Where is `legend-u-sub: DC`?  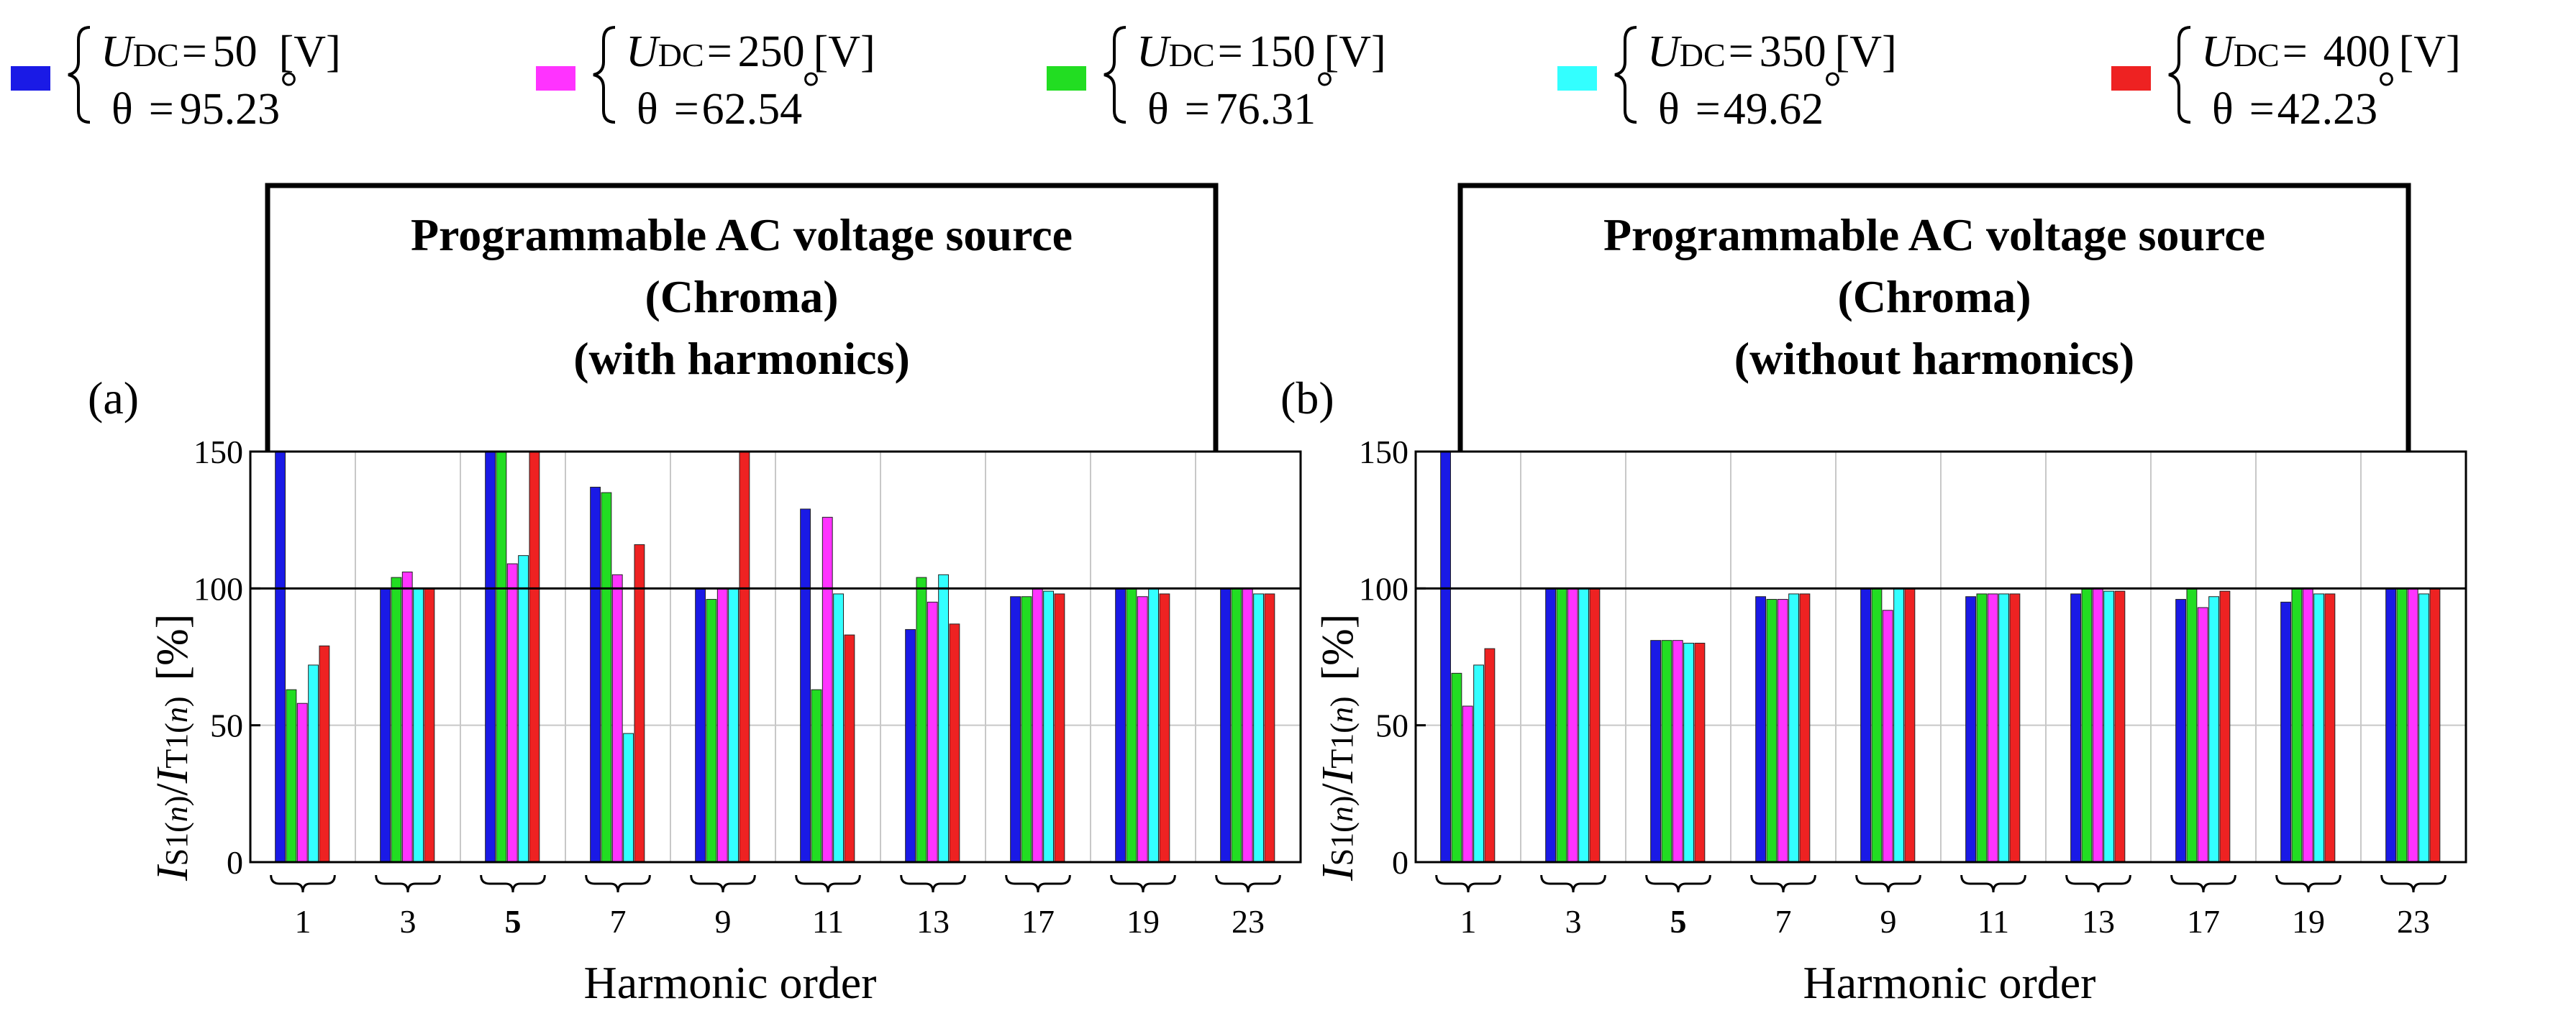 legend-u-sub: DC is located at coordinates (2257, 55).